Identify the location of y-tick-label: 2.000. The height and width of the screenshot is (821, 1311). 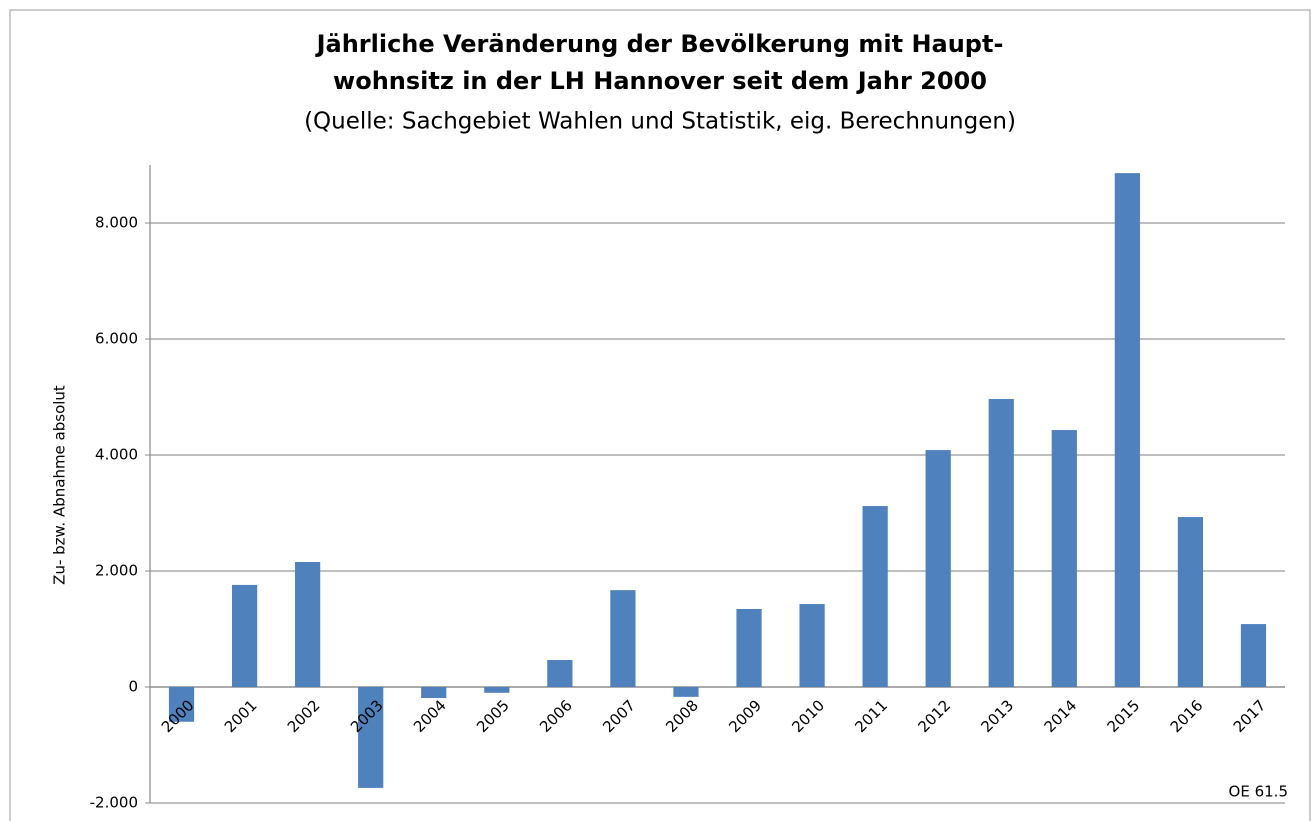
(116, 571).